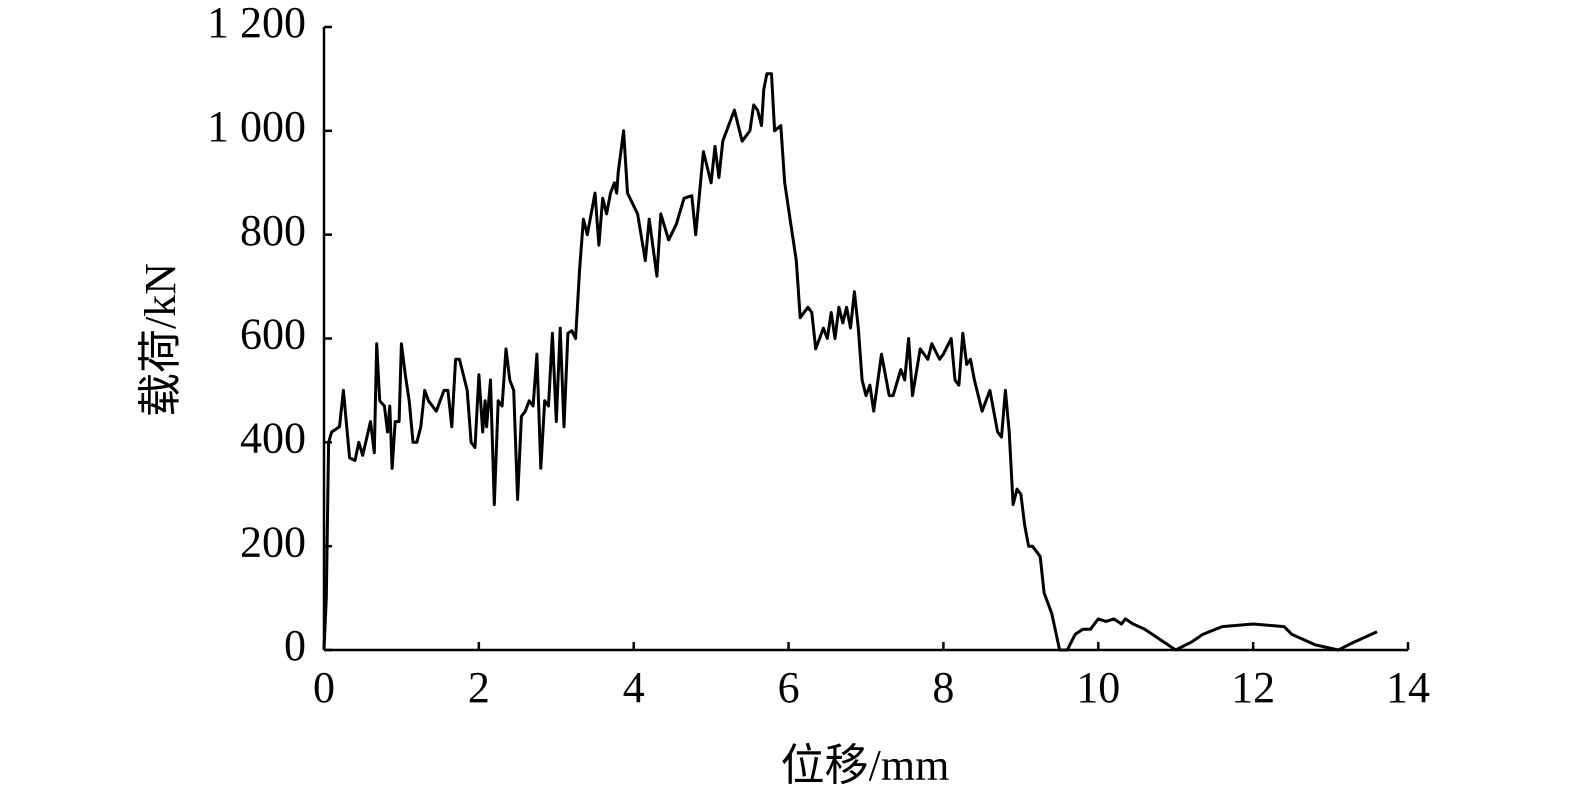 The height and width of the screenshot is (799, 1575). I want to click on y-tick-label: 400, so click(273, 437).